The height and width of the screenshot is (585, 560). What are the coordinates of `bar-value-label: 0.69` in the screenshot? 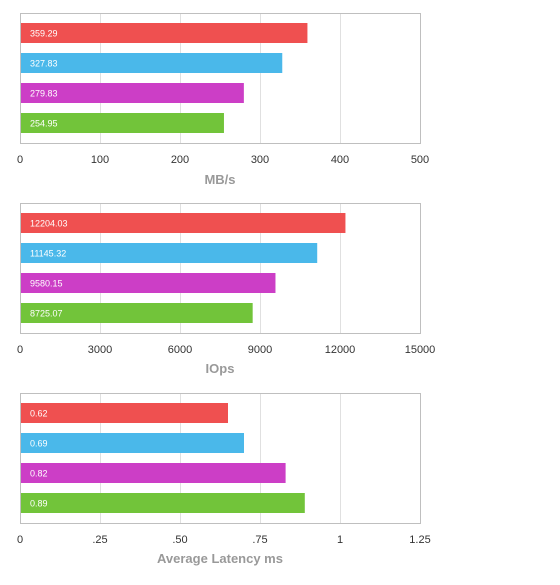 It's located at (39, 444).